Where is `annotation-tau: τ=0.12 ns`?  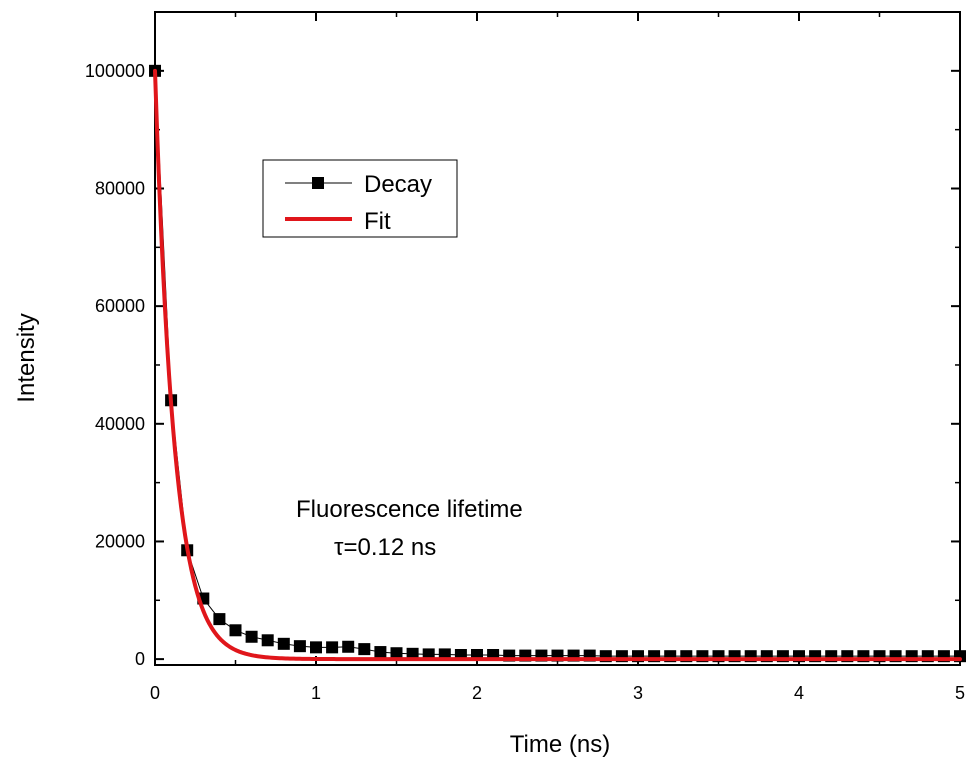 annotation-tau: τ=0.12 ns is located at coordinates (385, 547).